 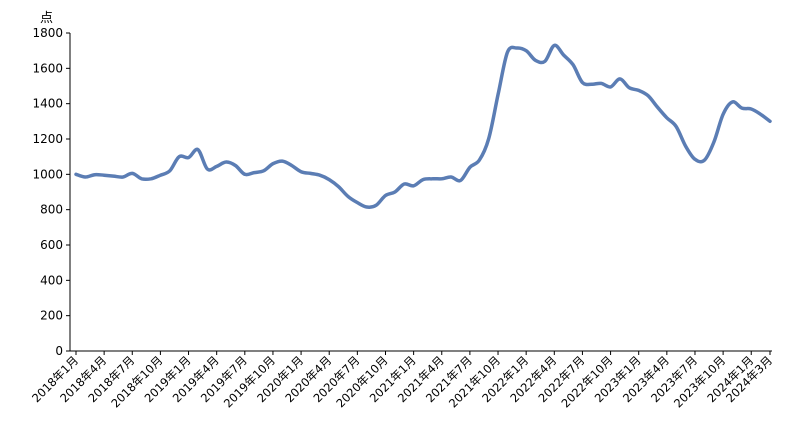 What do you see at coordinates (46, 18) in the screenshot?
I see `y-axis-label: 点` at bounding box center [46, 18].